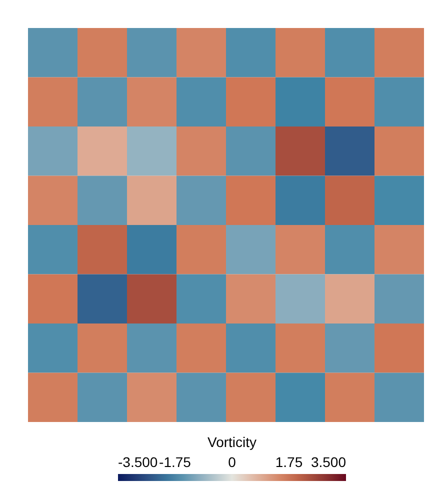  What do you see at coordinates (232, 442) in the screenshot?
I see `color-bar-title: Vorticity` at bounding box center [232, 442].